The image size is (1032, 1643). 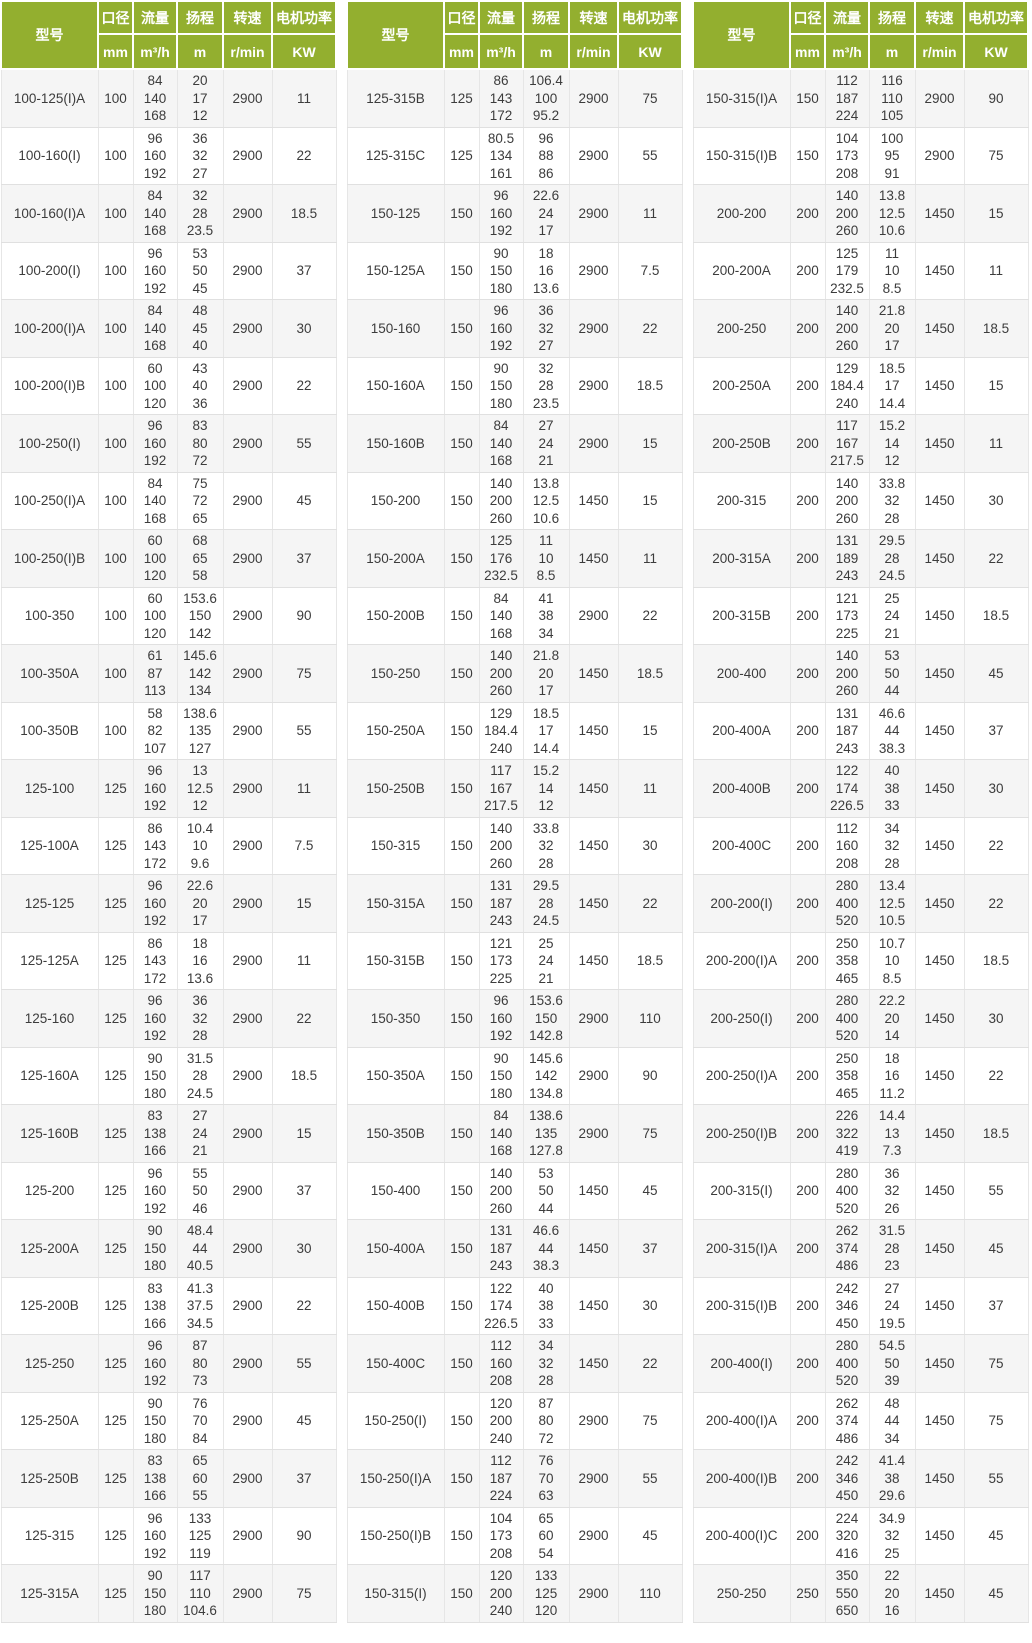 I want to click on flow-cell-value: 225, so click(x=847, y=633).